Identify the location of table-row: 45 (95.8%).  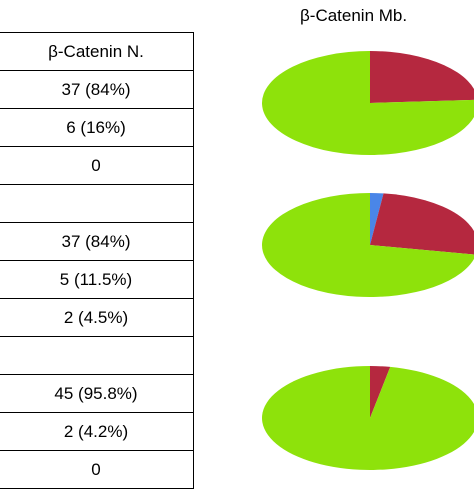
(97, 393).